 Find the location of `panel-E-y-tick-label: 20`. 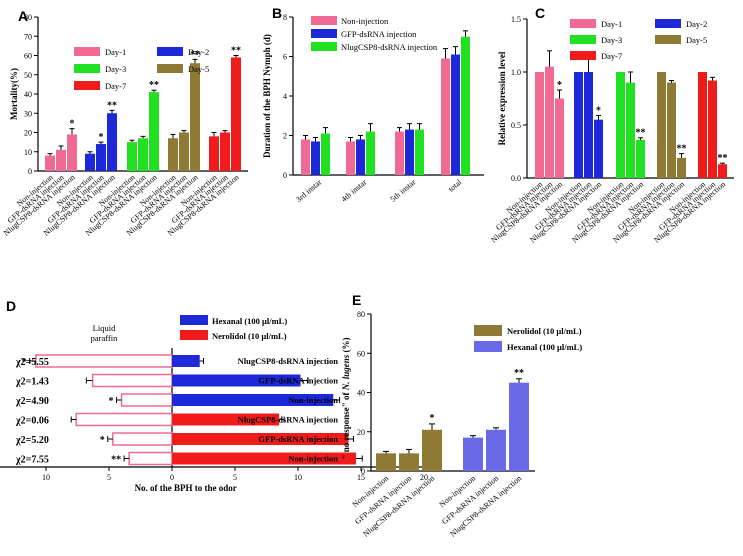

panel-E-y-tick-label: 20 is located at coordinates (361, 432).